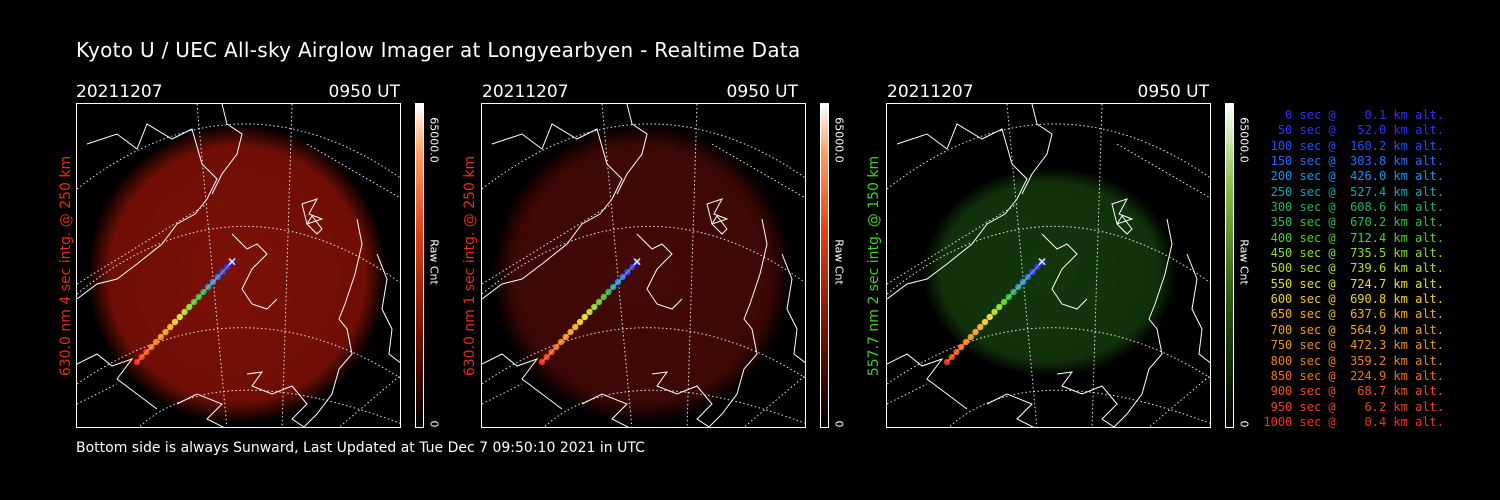  I want to click on panel-1-colorbar-unit: Raw Cnt, so click(434, 262).